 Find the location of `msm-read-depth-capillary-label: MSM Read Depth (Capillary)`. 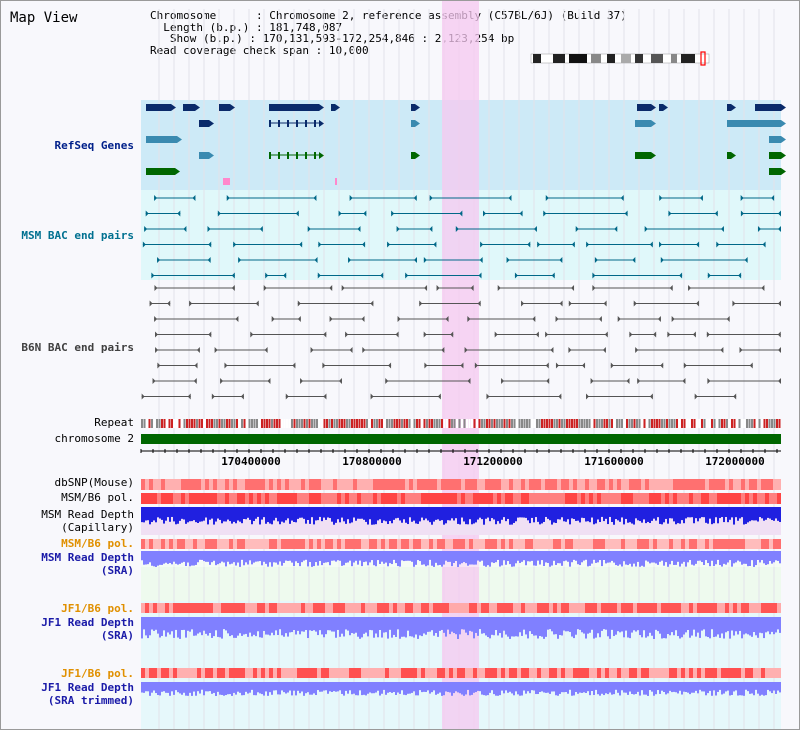

msm-read-depth-capillary-label: MSM Read Depth (Capillary) is located at coordinates (87, 521).